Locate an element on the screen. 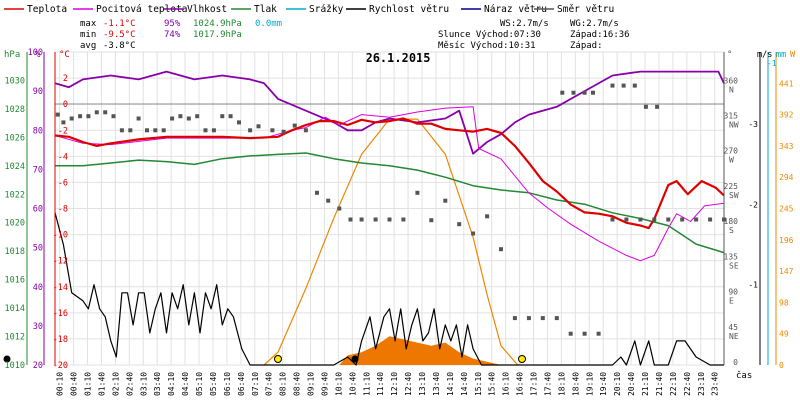  time-tick-label: 19:40 is located at coordinates (603, 384).